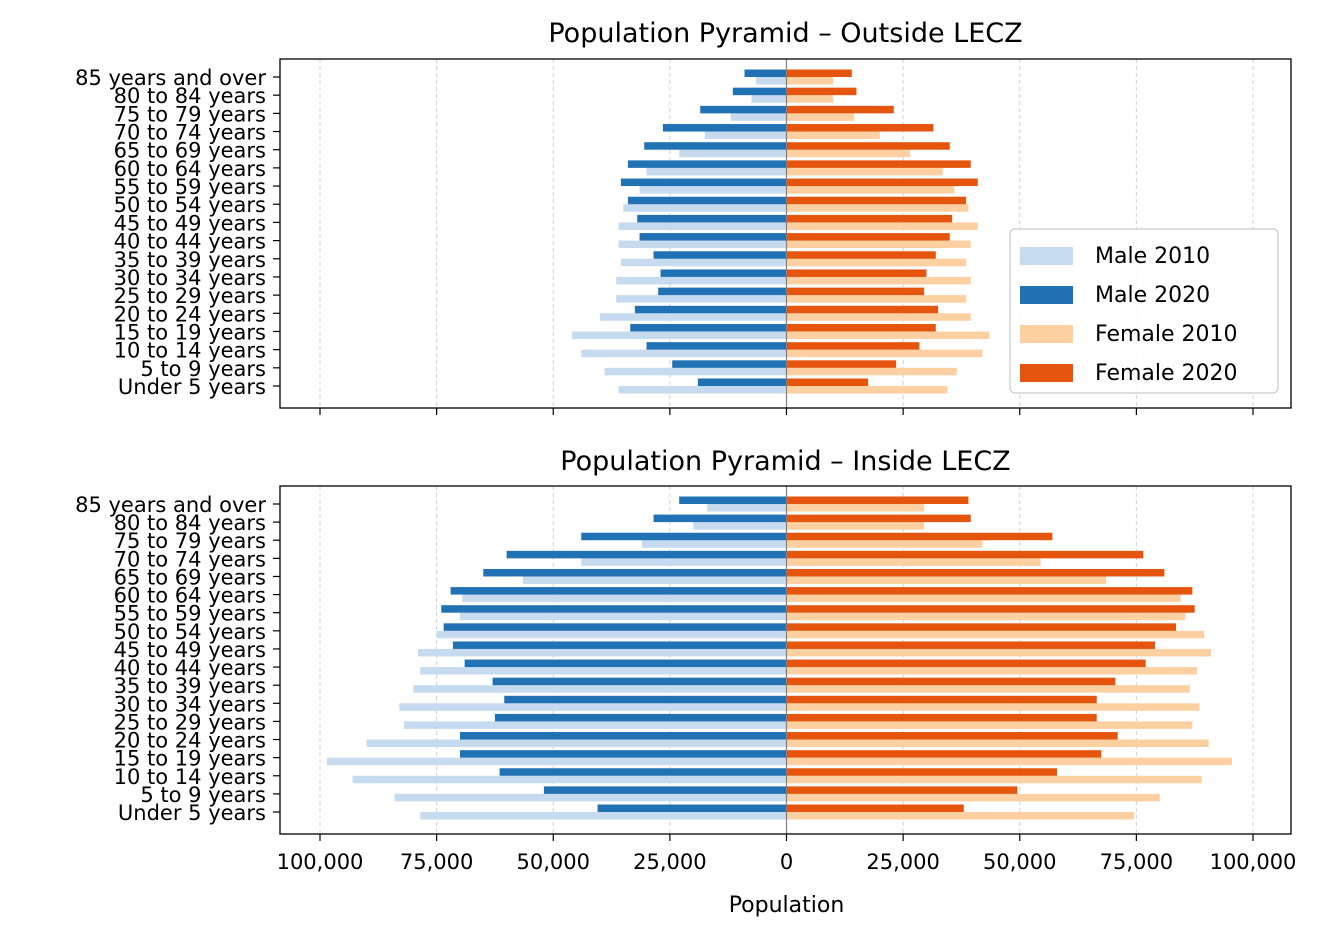 The image size is (1325, 936). I want to click on y-tick-label: 45 to 49 years, so click(190, 650).